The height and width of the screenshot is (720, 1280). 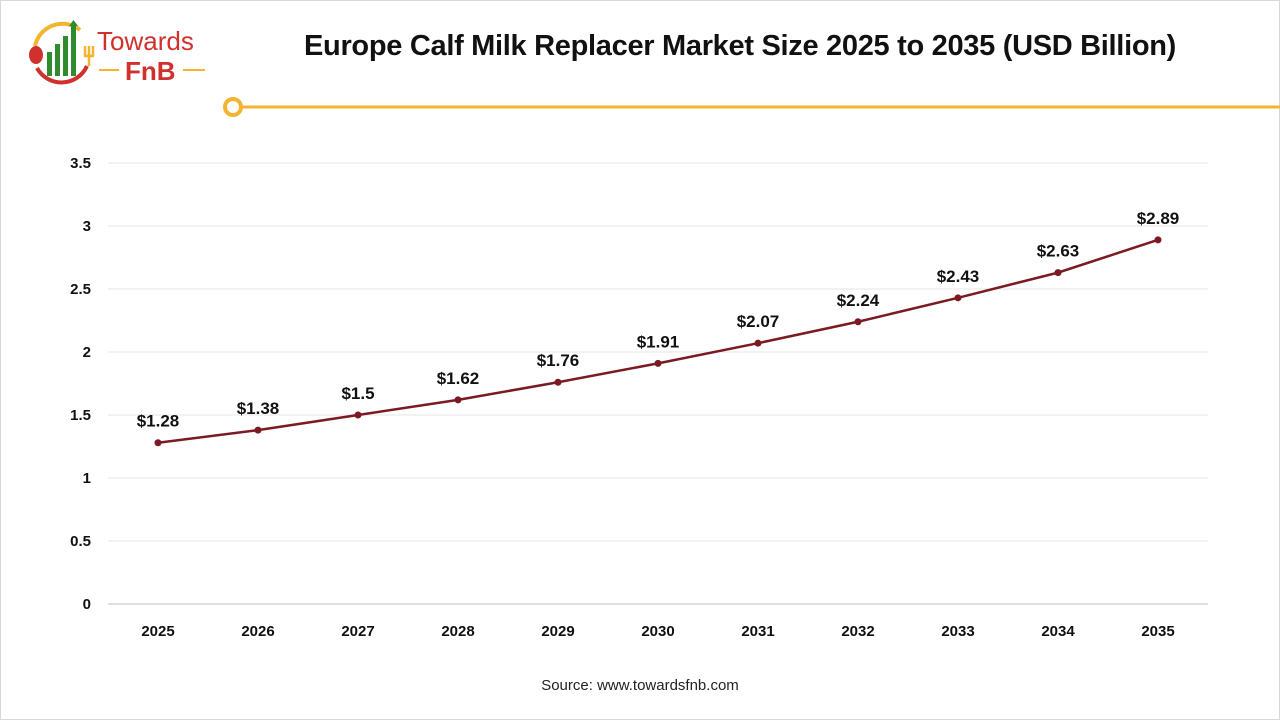 What do you see at coordinates (87, 352) in the screenshot?
I see `y-tick-label: 2` at bounding box center [87, 352].